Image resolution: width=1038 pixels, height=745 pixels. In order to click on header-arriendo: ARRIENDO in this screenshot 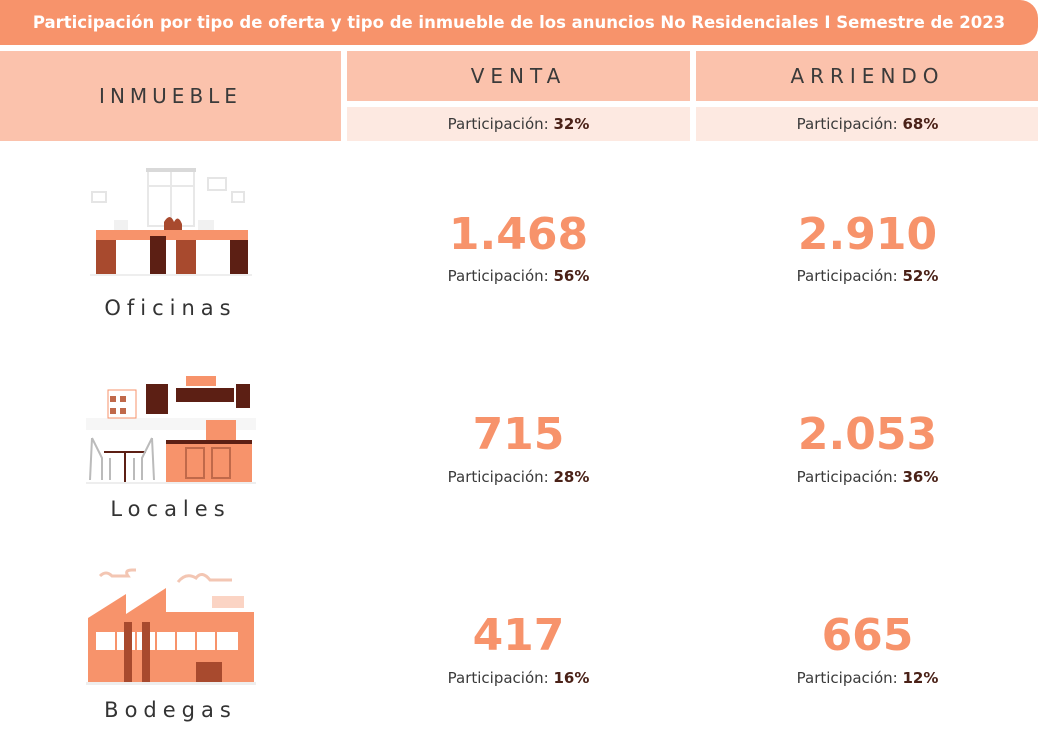, I will do `click(867, 76)`.